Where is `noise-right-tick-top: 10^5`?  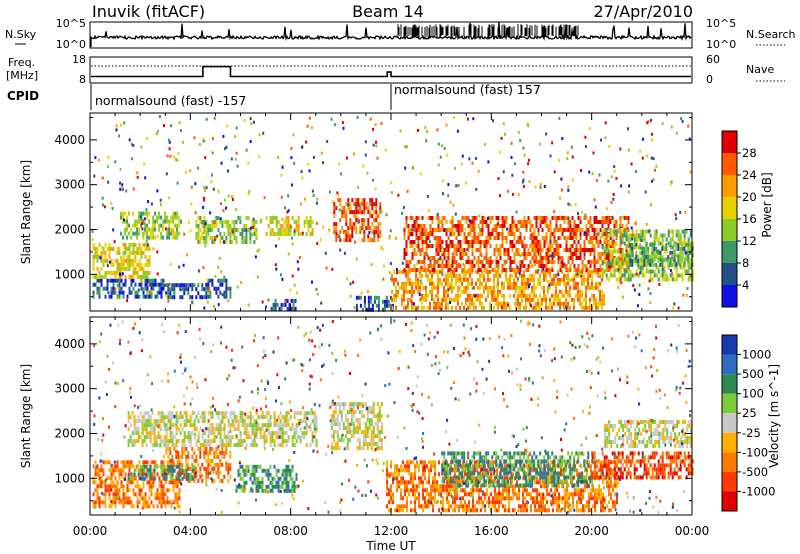
noise-right-tick-top: 10^5 is located at coordinates (721, 23).